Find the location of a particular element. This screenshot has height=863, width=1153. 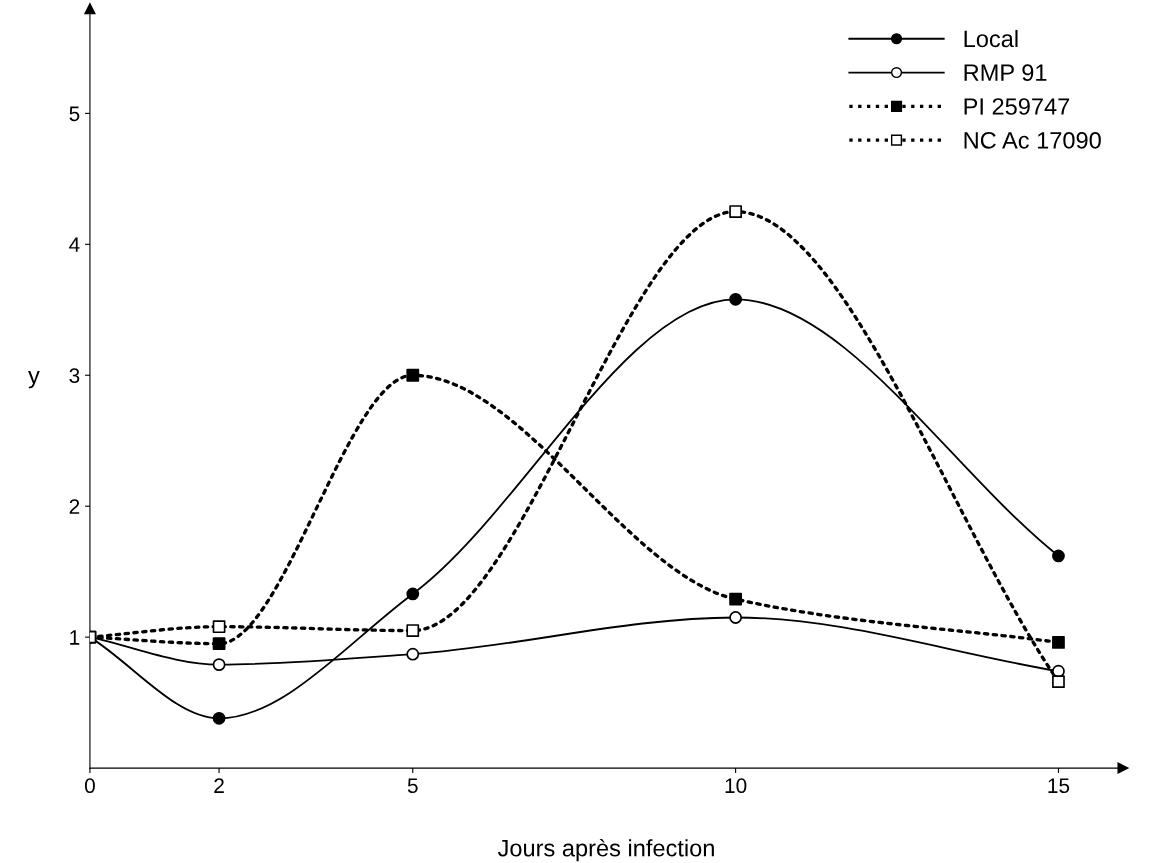

legend-label: Local is located at coordinates (991, 38).